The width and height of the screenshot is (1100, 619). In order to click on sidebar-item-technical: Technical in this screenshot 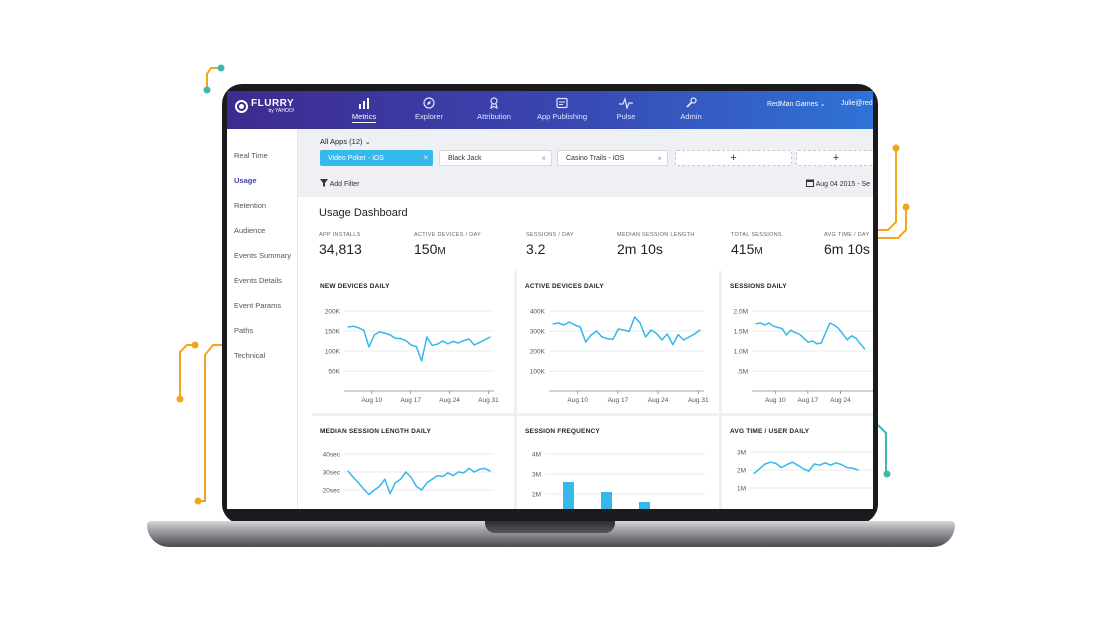, I will do `click(250, 355)`.